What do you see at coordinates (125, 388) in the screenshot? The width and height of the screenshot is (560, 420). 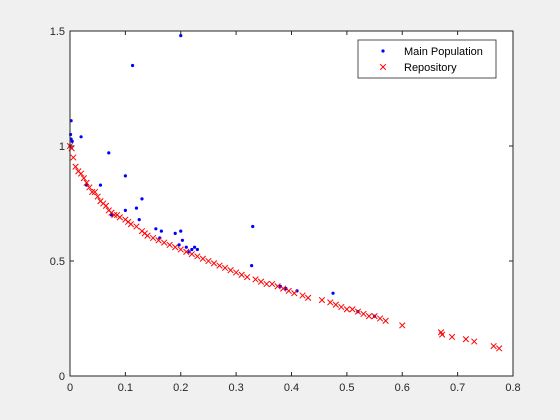 I see `x-tick-label: 0.1` at bounding box center [125, 388].